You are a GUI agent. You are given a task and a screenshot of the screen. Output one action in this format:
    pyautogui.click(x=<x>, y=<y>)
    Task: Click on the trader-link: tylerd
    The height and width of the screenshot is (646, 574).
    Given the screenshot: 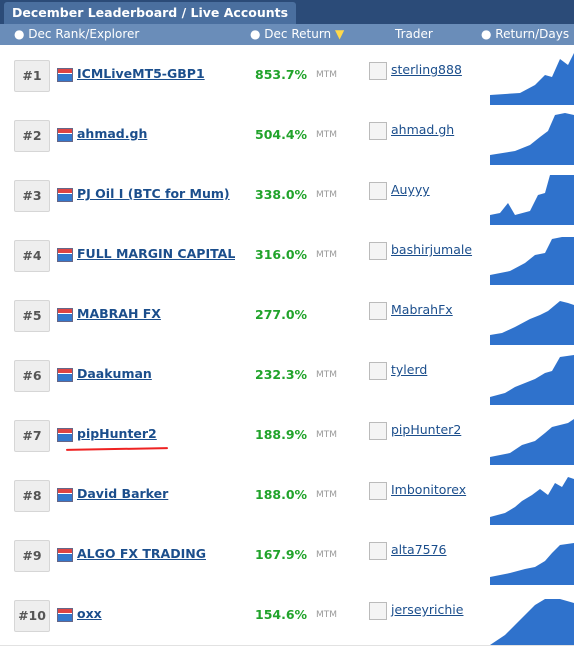 What is the action you would take?
    pyautogui.click(x=409, y=369)
    